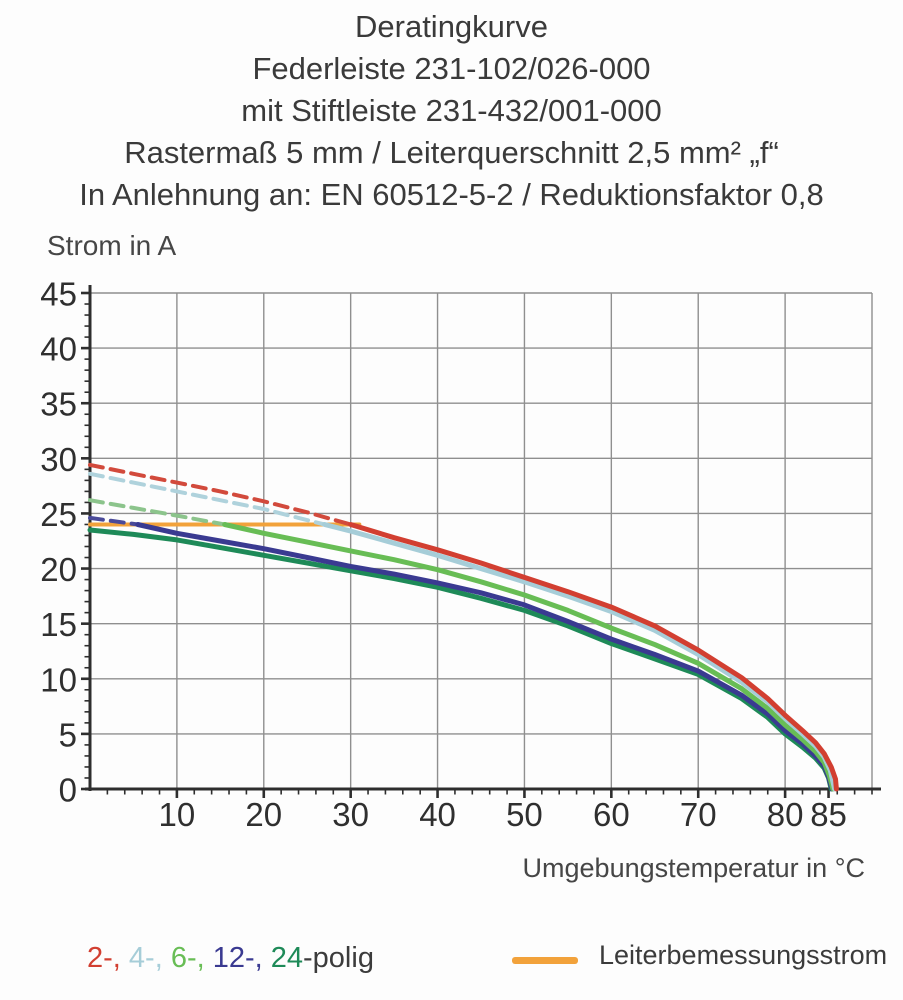  What do you see at coordinates (437, 814) in the screenshot?
I see `x-tick-label-40: 40` at bounding box center [437, 814].